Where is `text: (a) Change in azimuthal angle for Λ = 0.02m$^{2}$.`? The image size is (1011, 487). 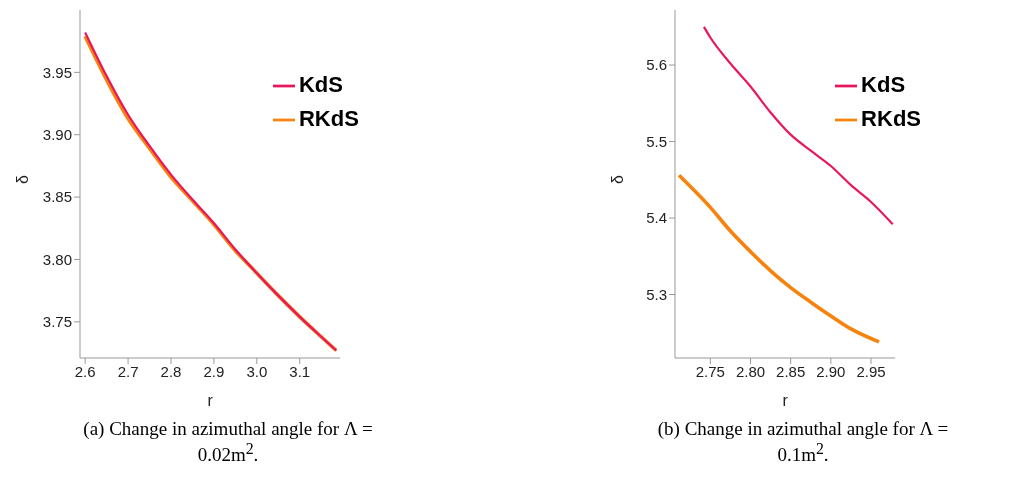 text: (a) Change in azimuthal angle for Λ = 0.02m$^{2}$. is located at coordinates (228, 442).